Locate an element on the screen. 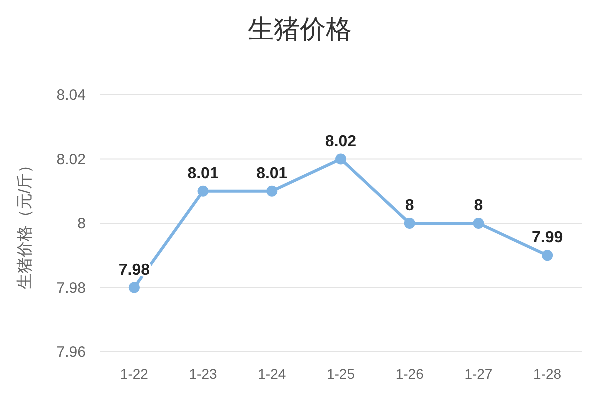 This screenshot has width=600, height=397. y-tick-label: 8 is located at coordinates (82, 224).